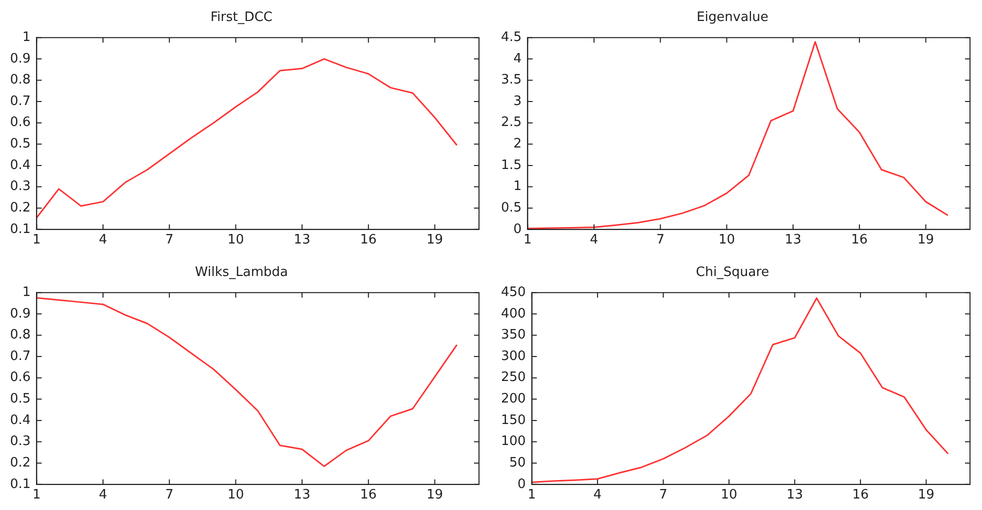 The width and height of the screenshot is (982, 510). Describe the element at coordinates (513, 356) in the screenshot. I see `y-tick-label: 300` at that location.